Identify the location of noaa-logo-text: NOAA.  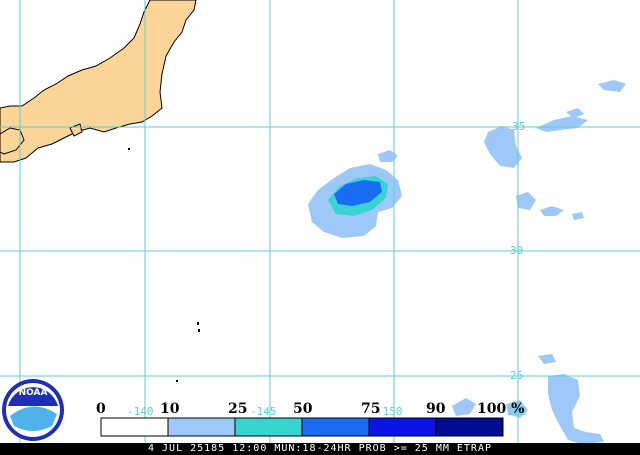
(33, 393).